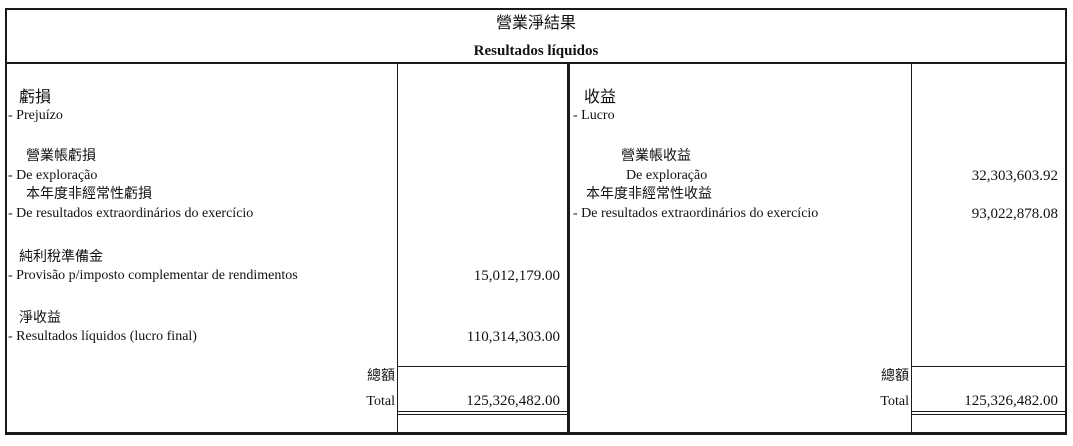  Describe the element at coordinates (536, 63) in the screenshot. I see `header-divider` at that location.